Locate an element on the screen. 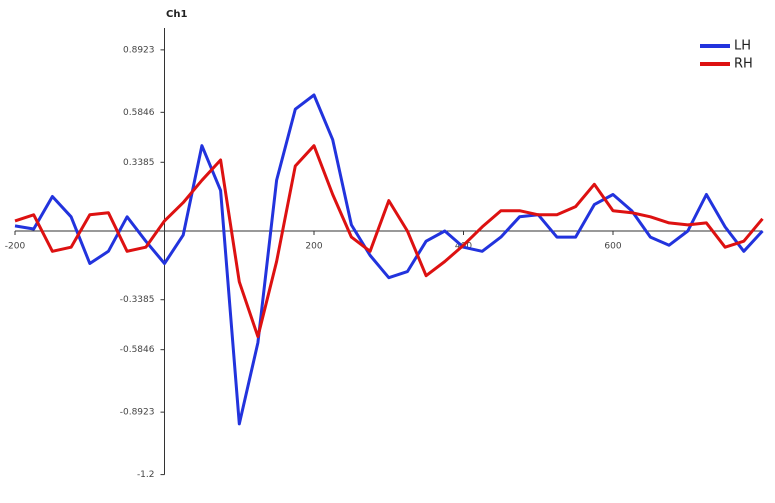 This screenshot has width=775, height=503. y-tick-label: -0.3385 is located at coordinates (137, 300).